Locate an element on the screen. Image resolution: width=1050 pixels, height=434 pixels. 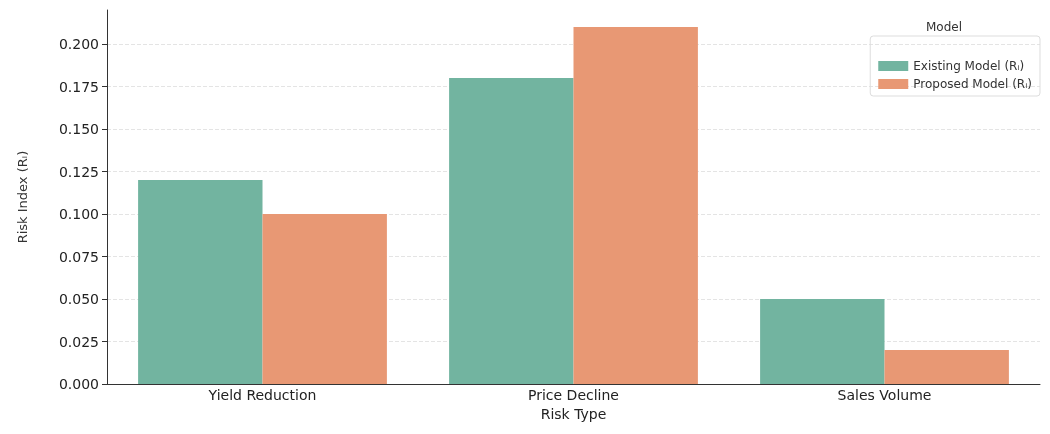
y-tick-label: 0.150 is located at coordinates (78, 129).